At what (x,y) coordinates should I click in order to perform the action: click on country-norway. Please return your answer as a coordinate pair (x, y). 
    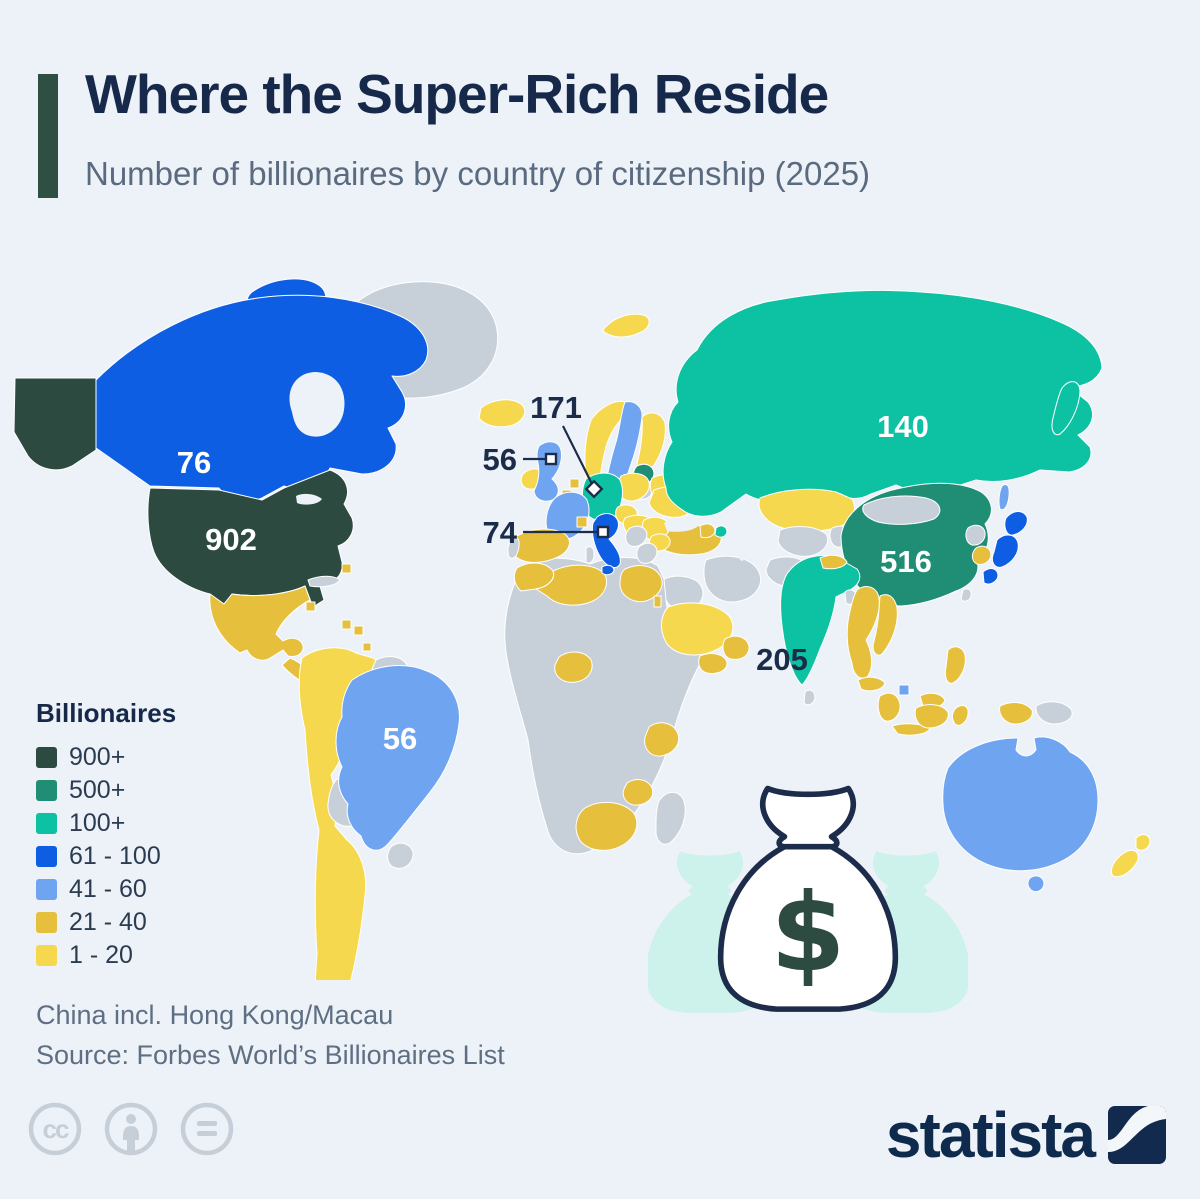
    Looking at the image, I should click on (606, 446).